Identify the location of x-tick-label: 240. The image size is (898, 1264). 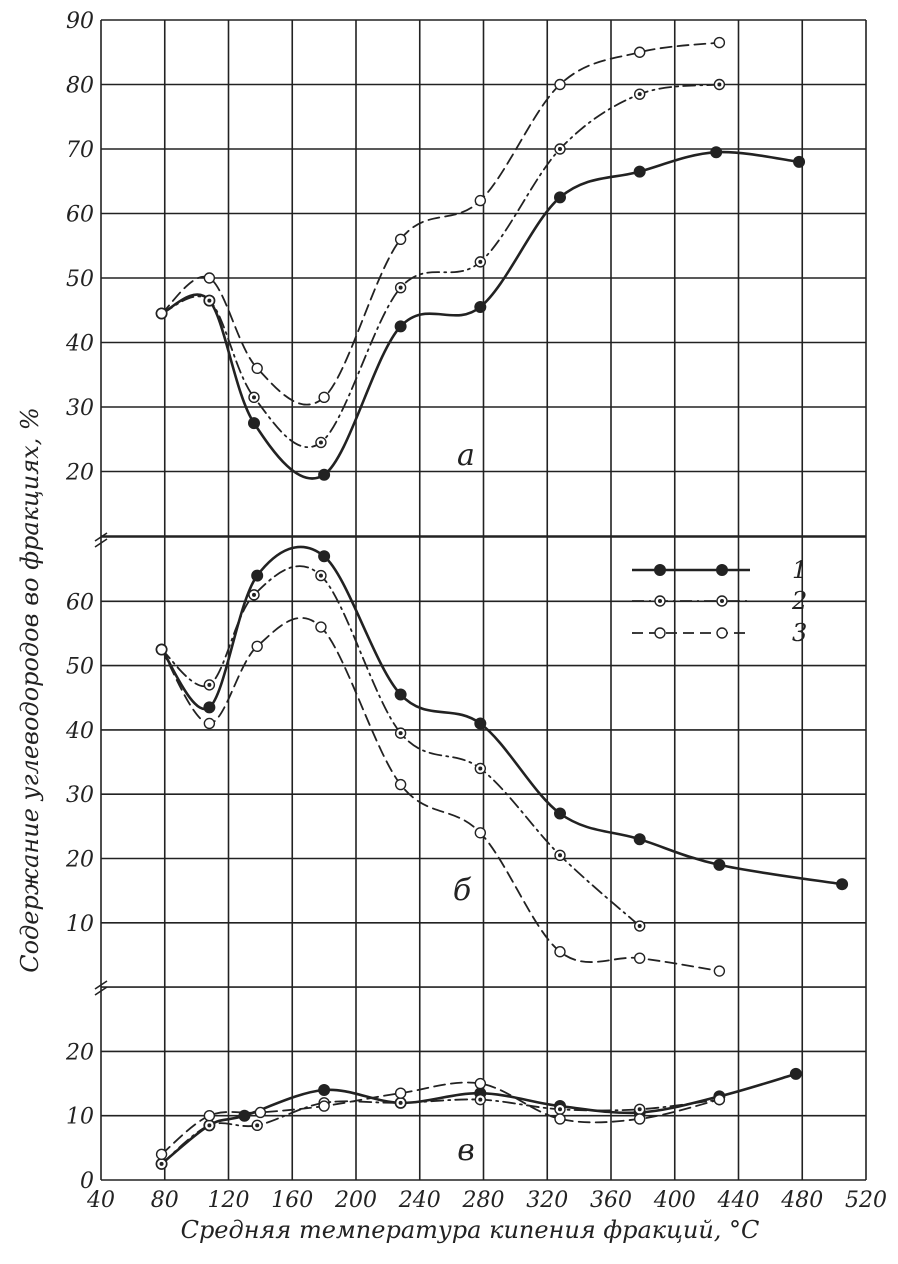
(419, 1200).